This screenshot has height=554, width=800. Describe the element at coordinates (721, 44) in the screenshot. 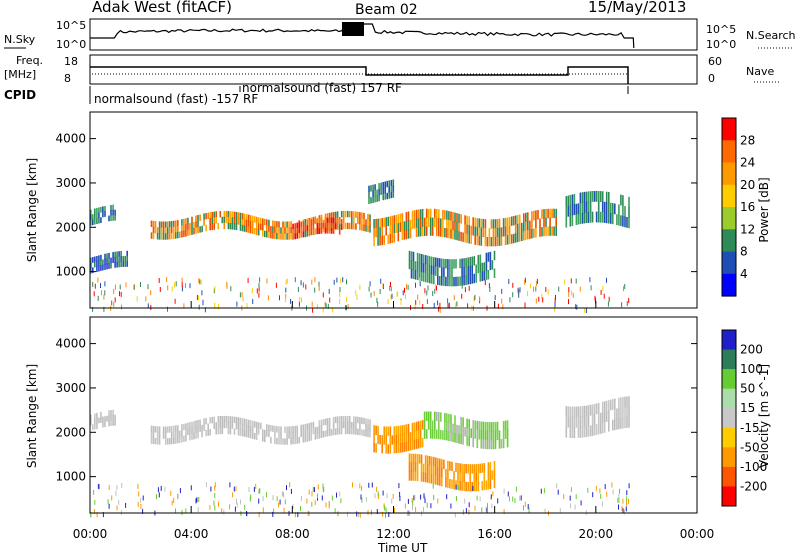

I see `nsky-right-tick-bottom: 10^0` at that location.